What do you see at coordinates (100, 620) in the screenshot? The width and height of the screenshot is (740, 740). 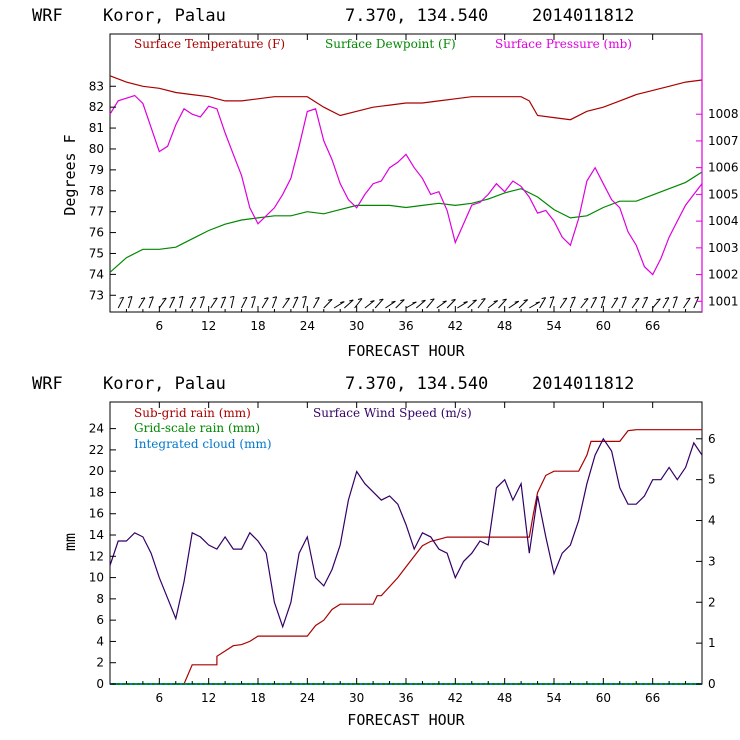 I see `bot-y-tick-label: 6` at bounding box center [100, 620].